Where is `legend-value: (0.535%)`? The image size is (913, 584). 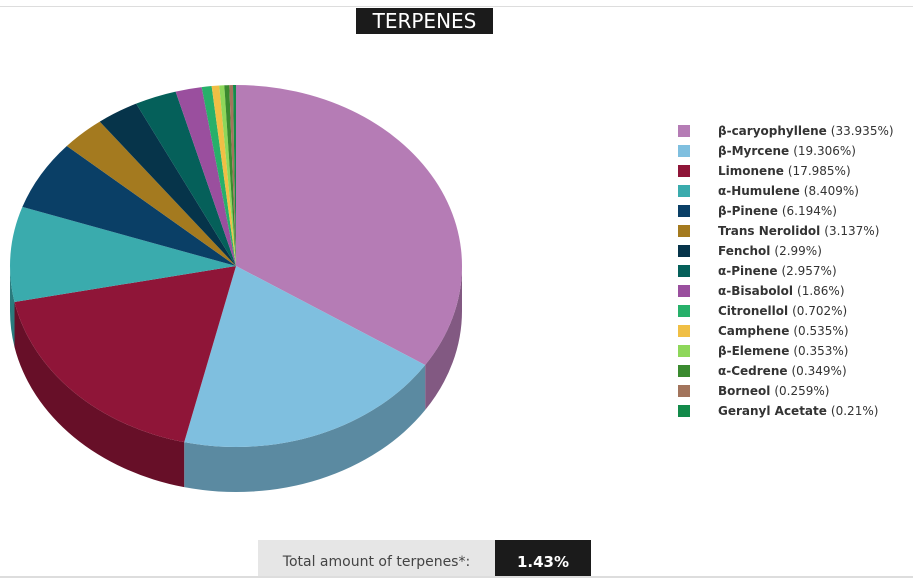 legend-value: (0.535%) is located at coordinates (820, 331).